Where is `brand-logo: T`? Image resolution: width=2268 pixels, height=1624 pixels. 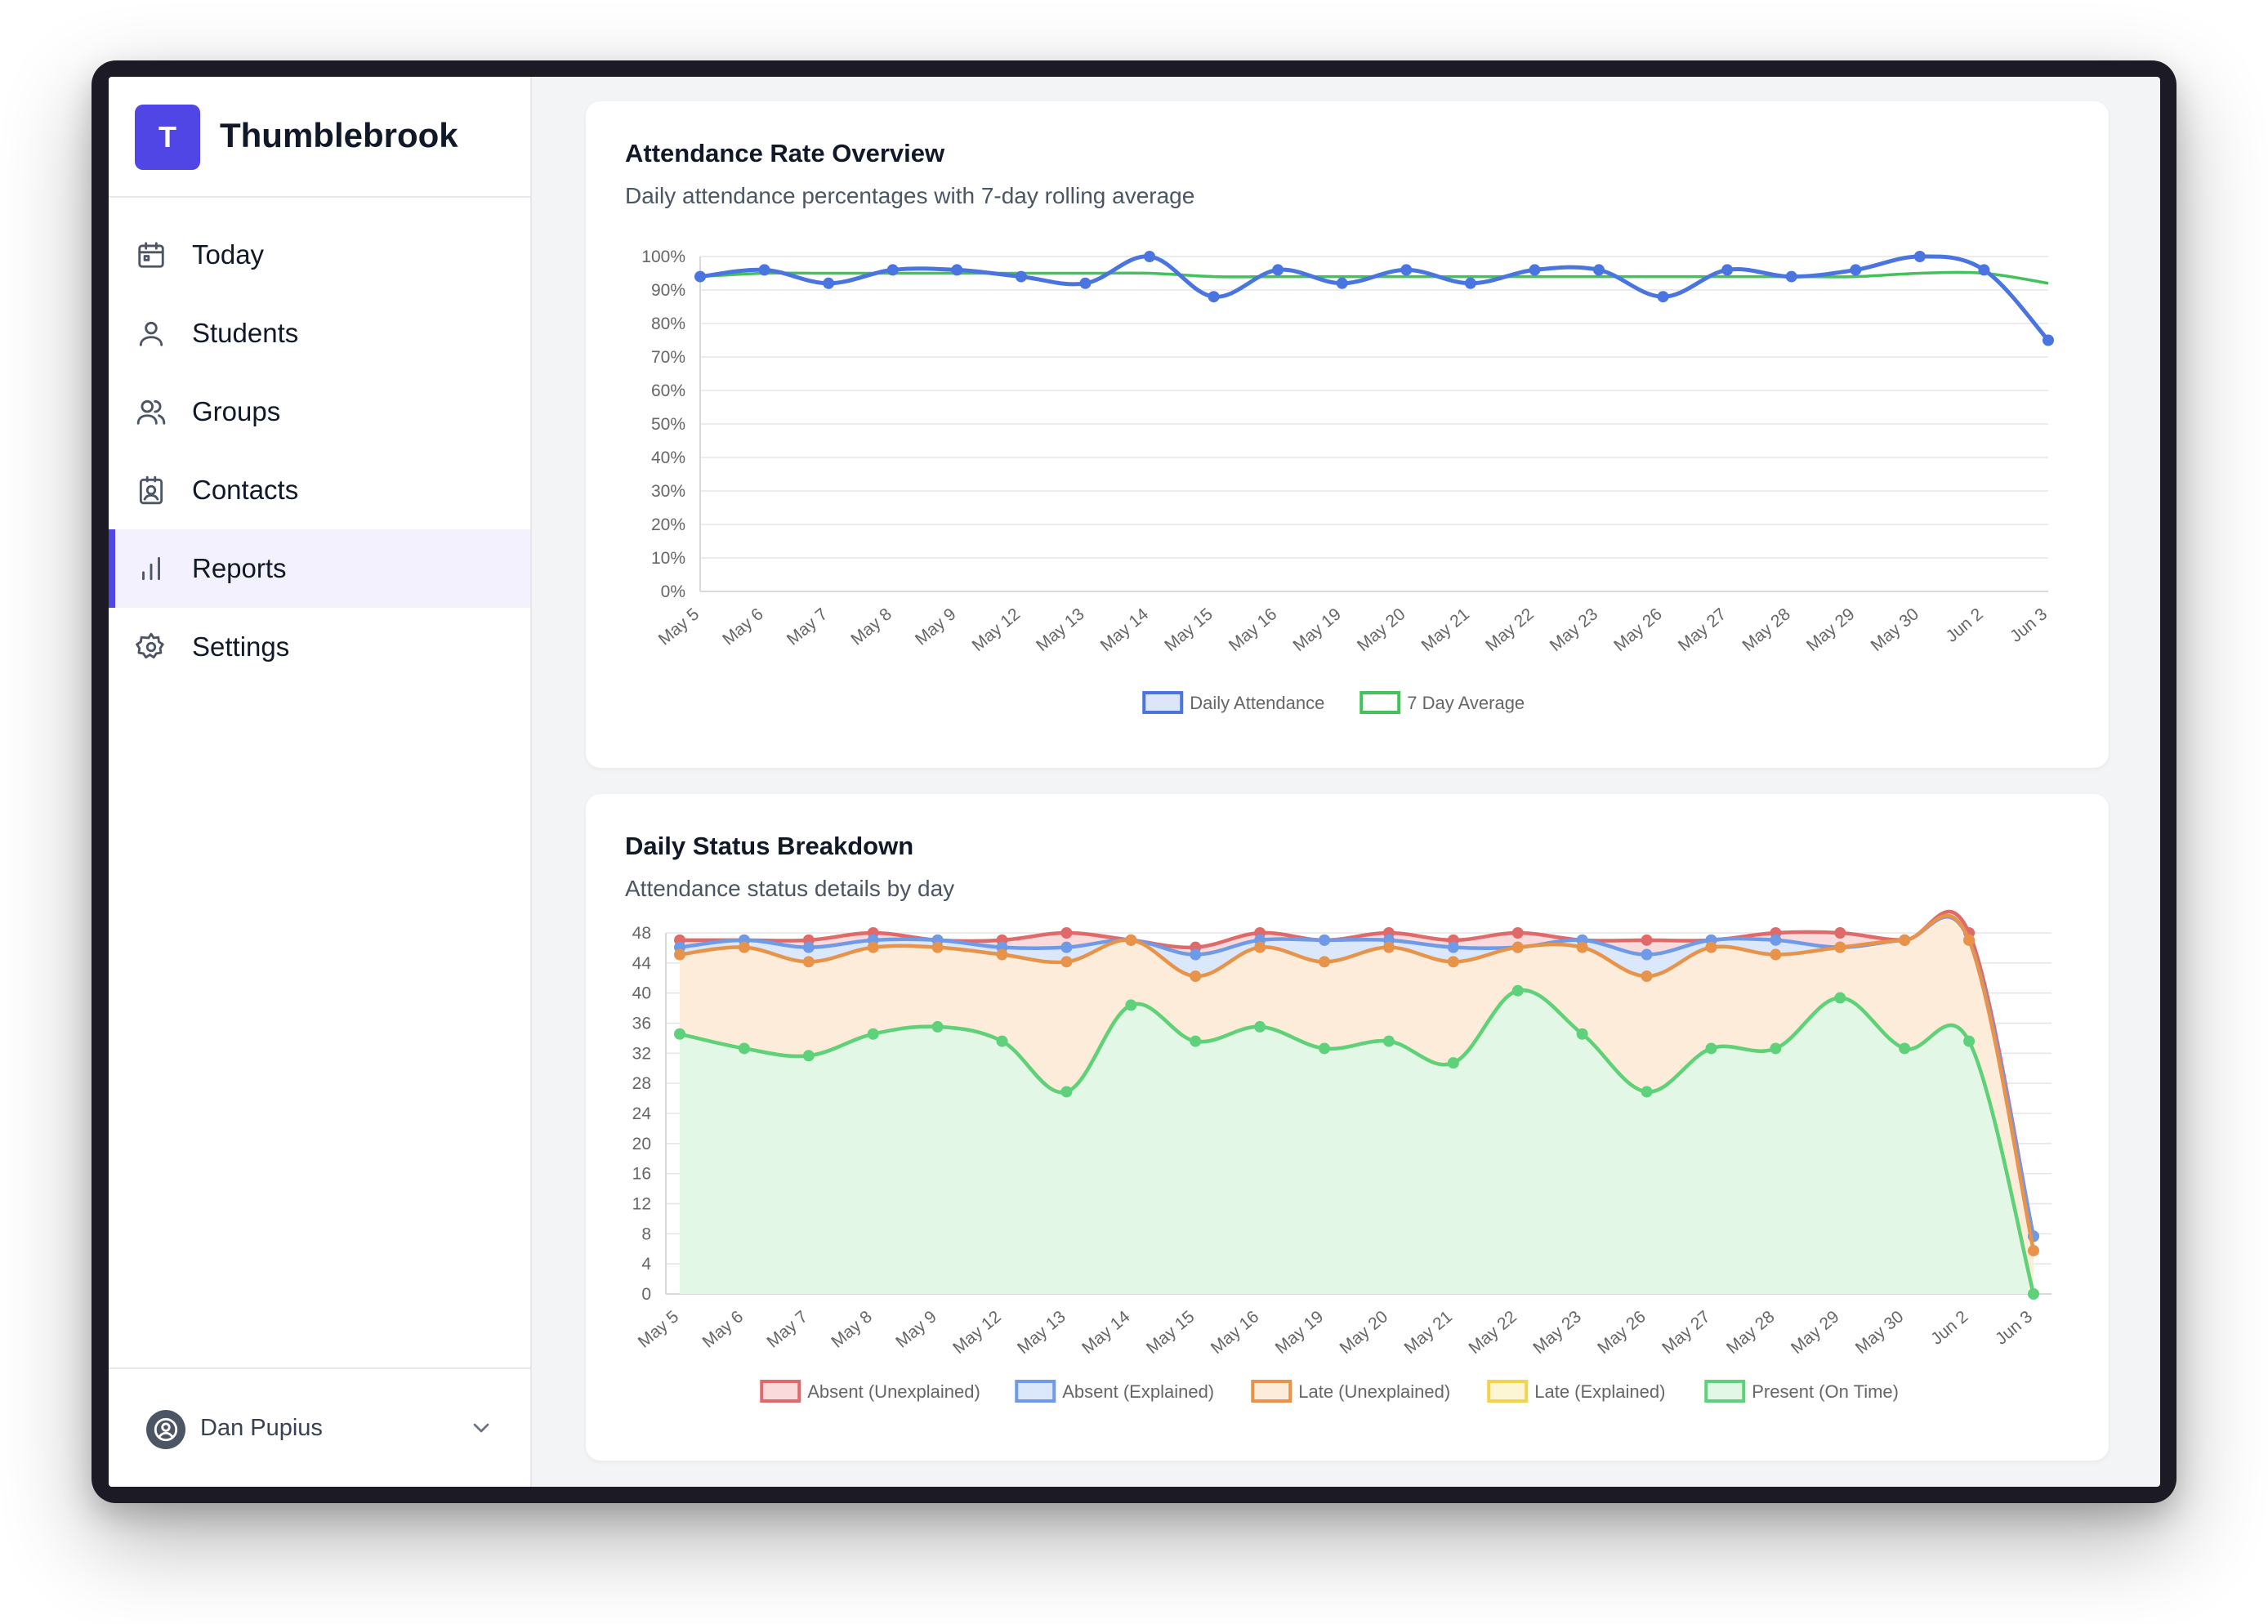 brand-logo: T is located at coordinates (168, 137).